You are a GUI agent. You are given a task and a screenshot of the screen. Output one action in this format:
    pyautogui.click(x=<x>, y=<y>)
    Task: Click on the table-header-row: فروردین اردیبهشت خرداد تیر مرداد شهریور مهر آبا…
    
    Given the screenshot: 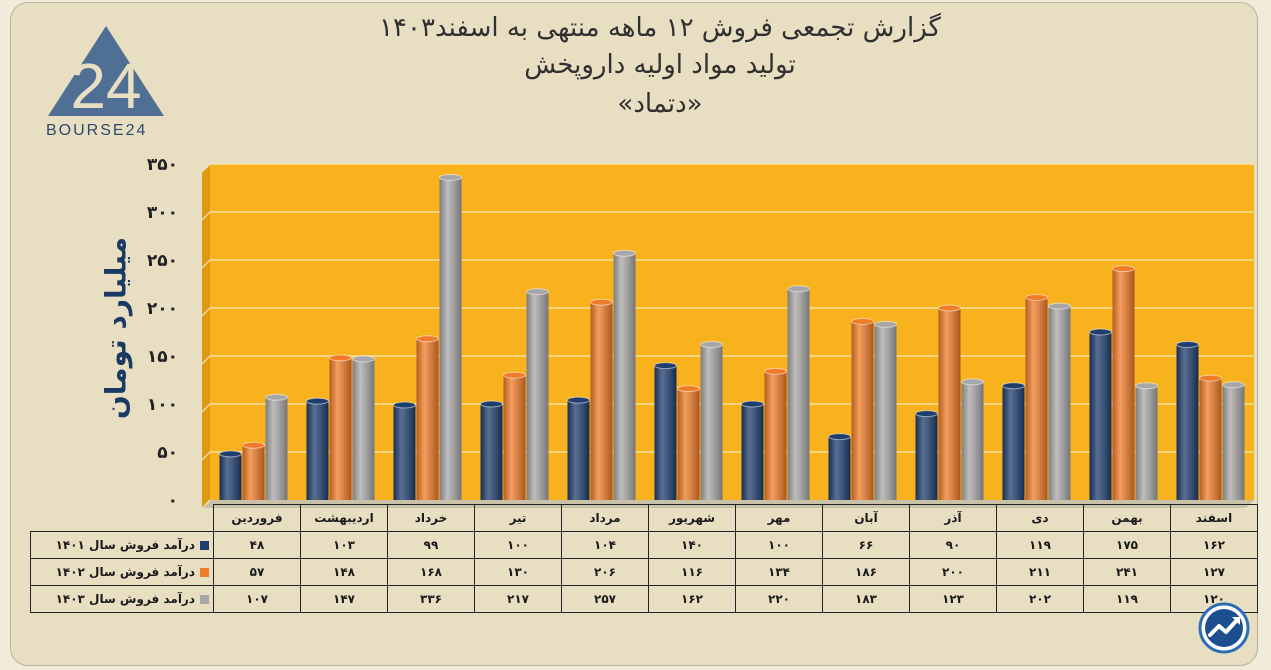 What is the action you would take?
    pyautogui.click(x=644, y=518)
    